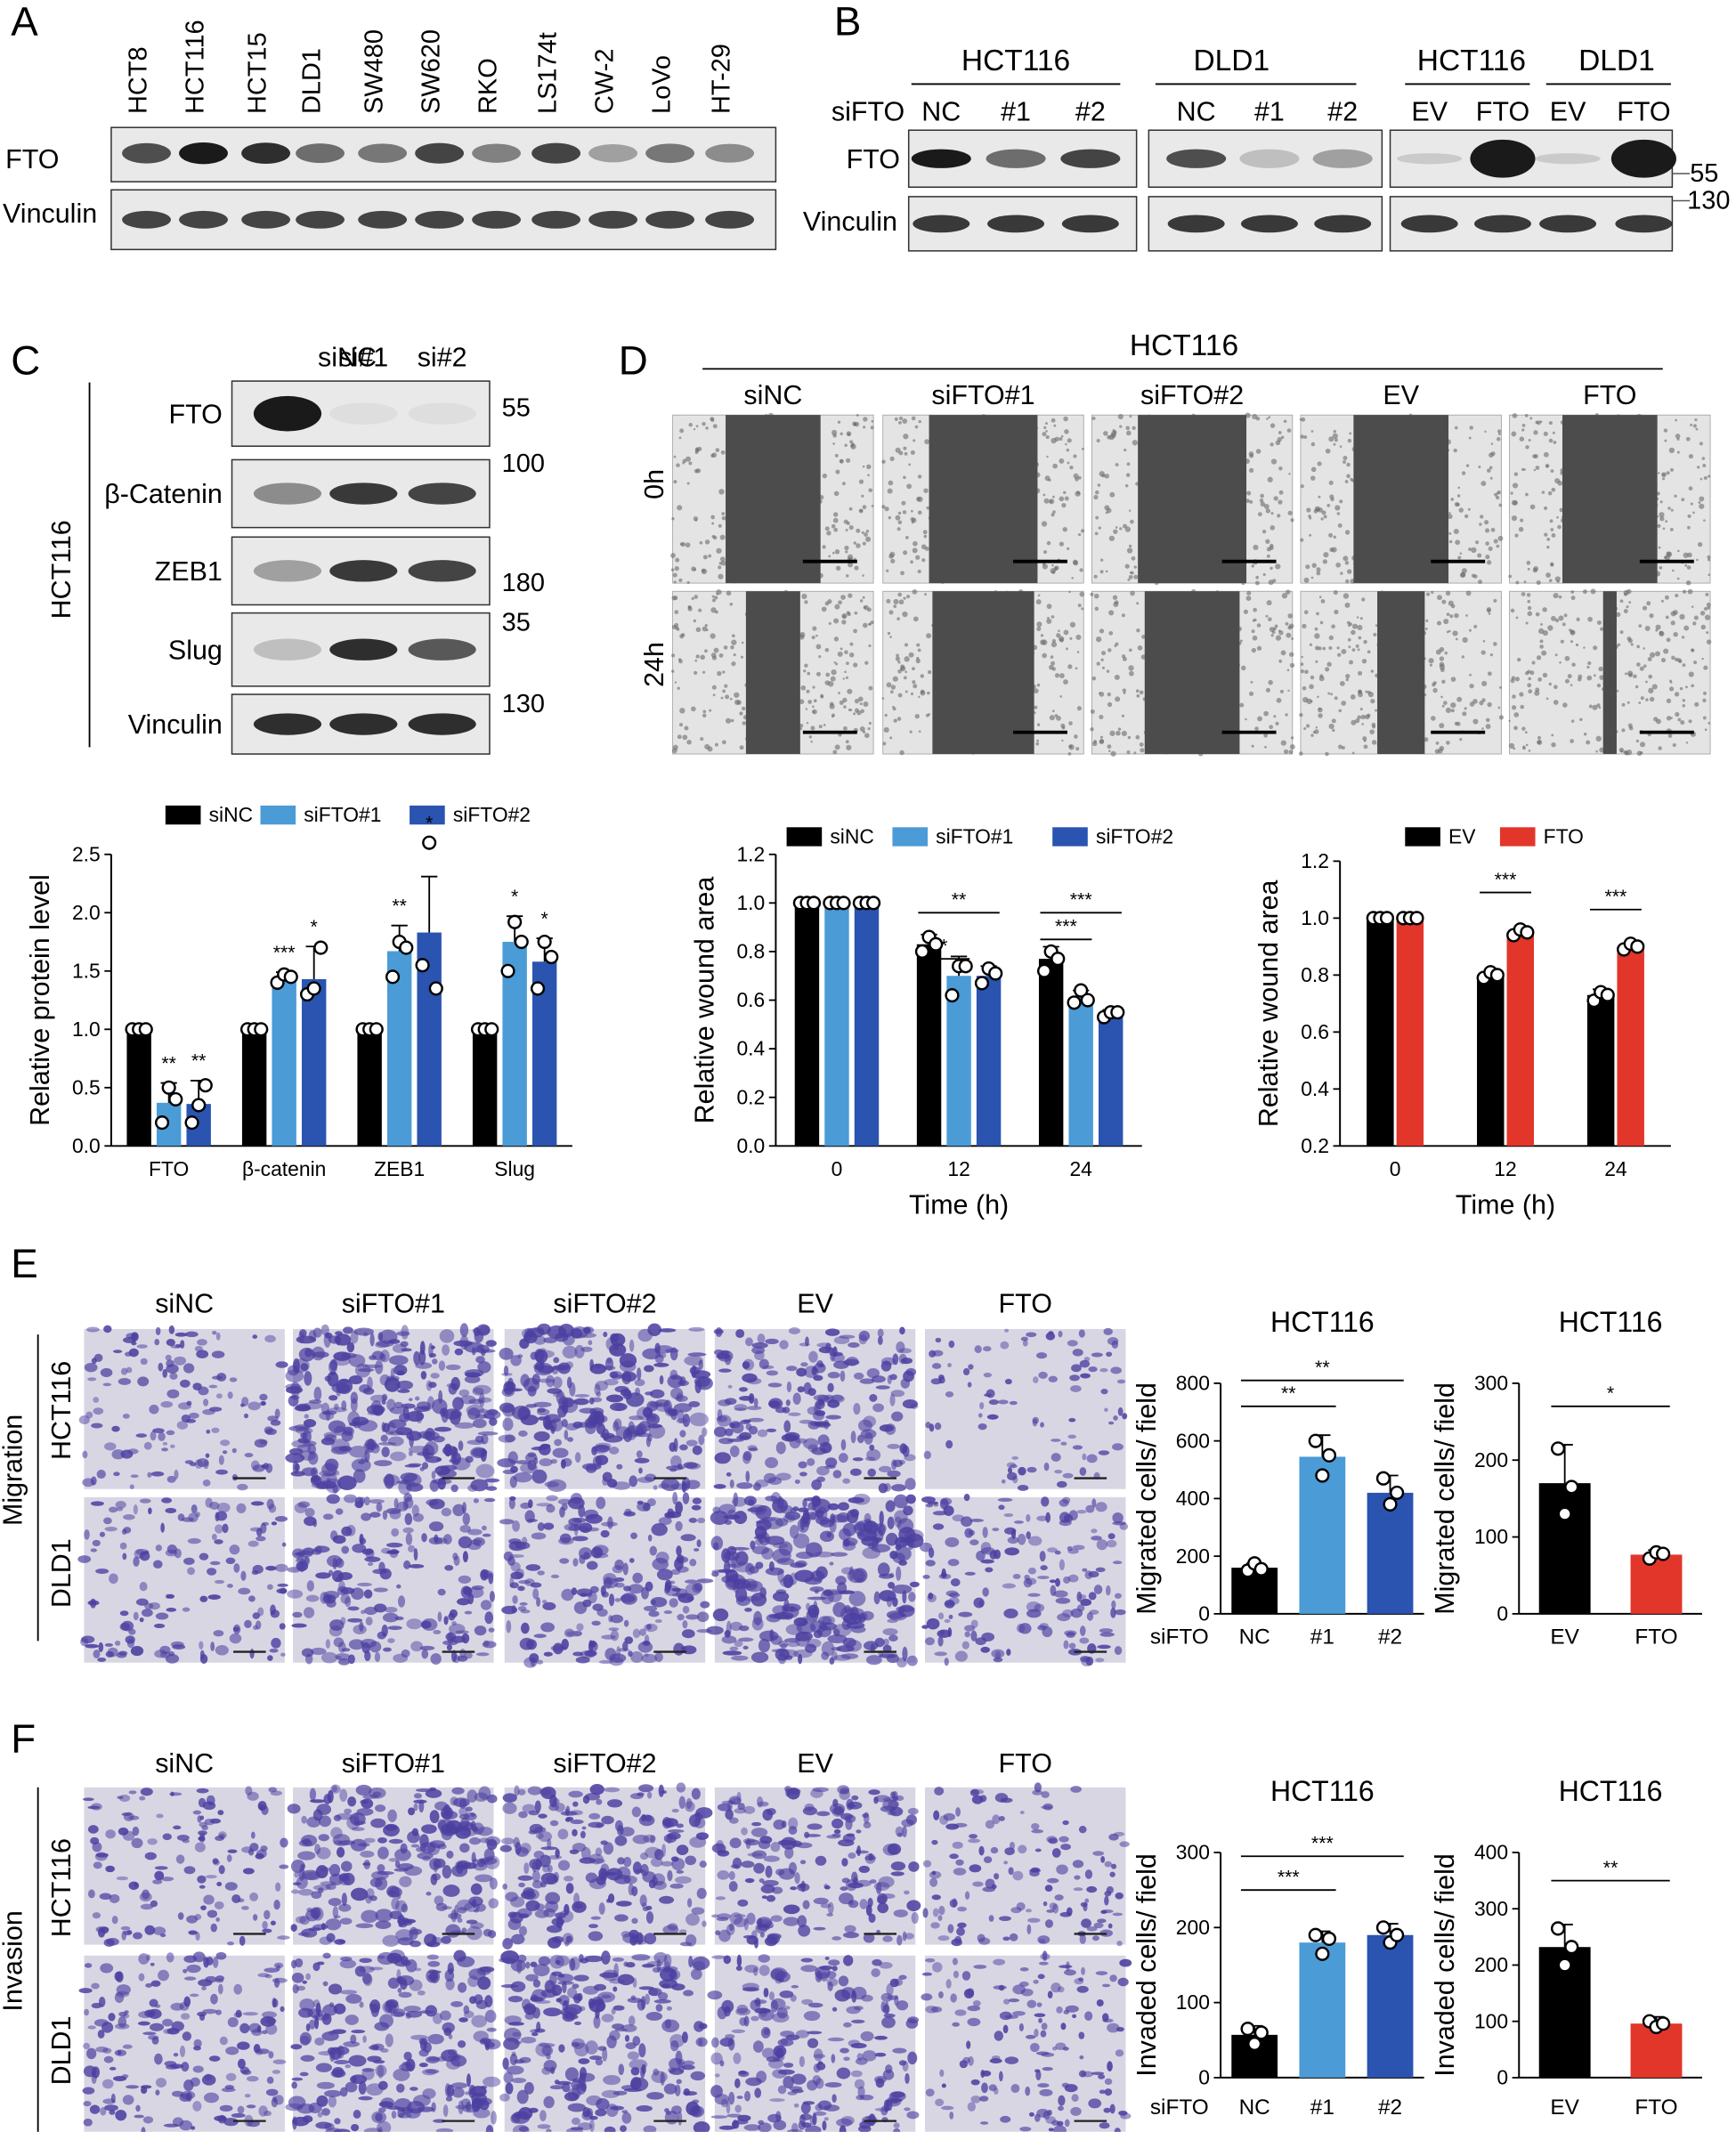 Image resolution: width=1736 pixels, height=2132 pixels. I want to click on blot-c-band, so click(363, 649).